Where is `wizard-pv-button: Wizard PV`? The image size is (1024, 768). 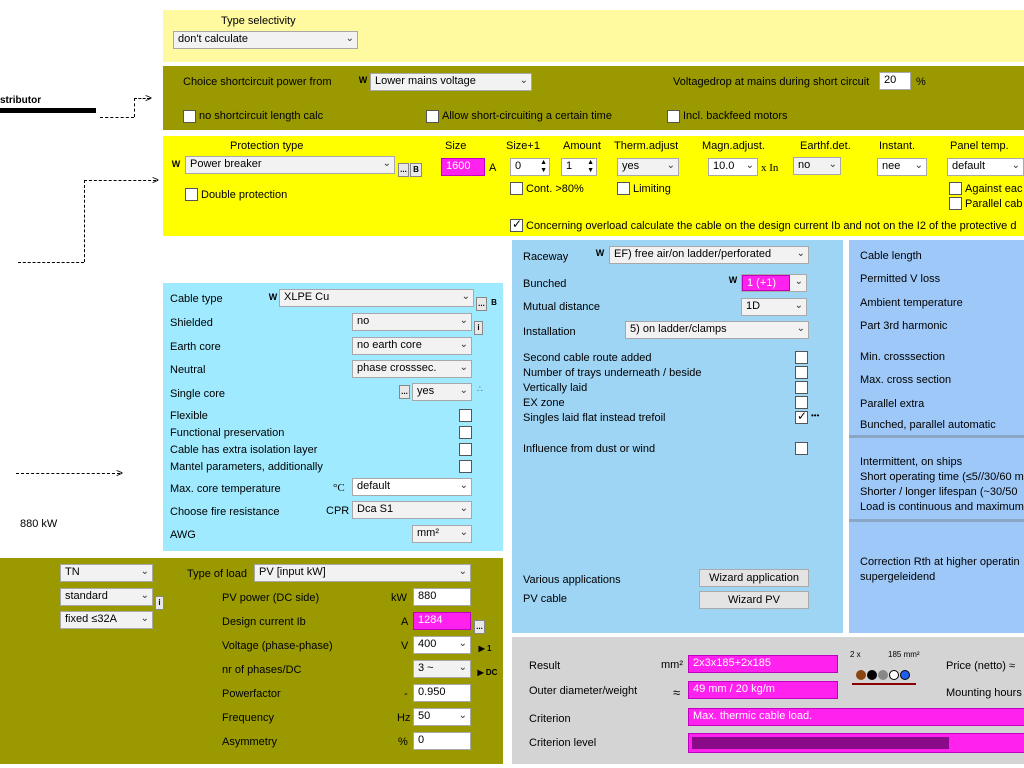 wizard-pv-button: Wizard PV is located at coordinates (754, 600).